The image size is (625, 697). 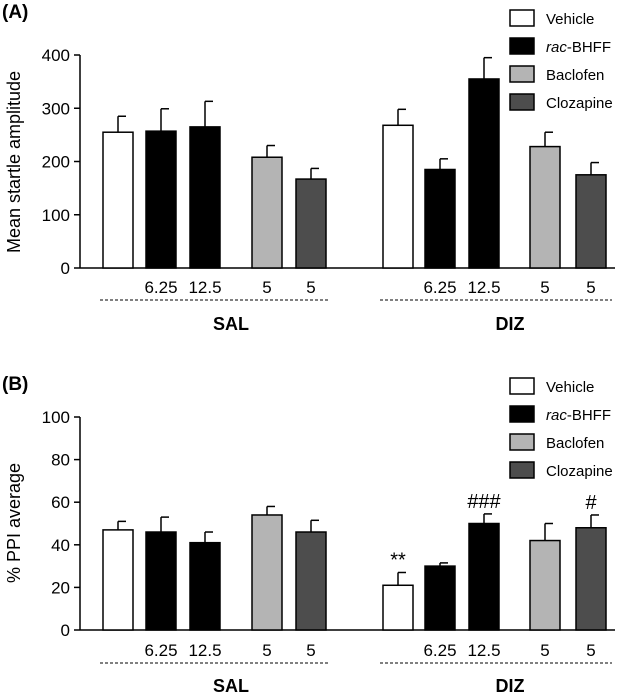 I want to click on y-tick-label: 400, so click(x=56, y=55).